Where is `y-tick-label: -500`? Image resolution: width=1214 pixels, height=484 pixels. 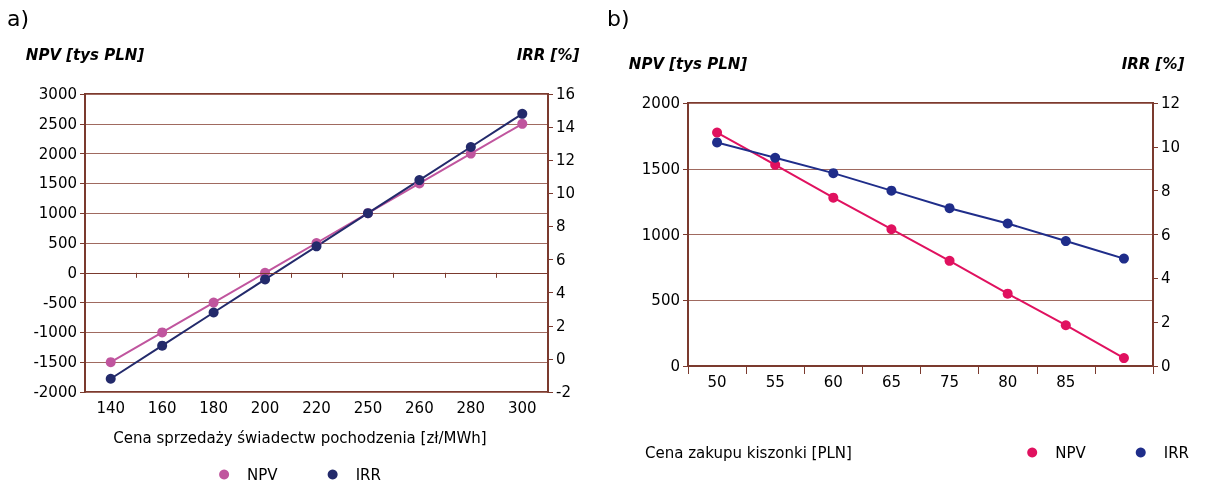
y-tick-label: -500 is located at coordinates (59, 302).